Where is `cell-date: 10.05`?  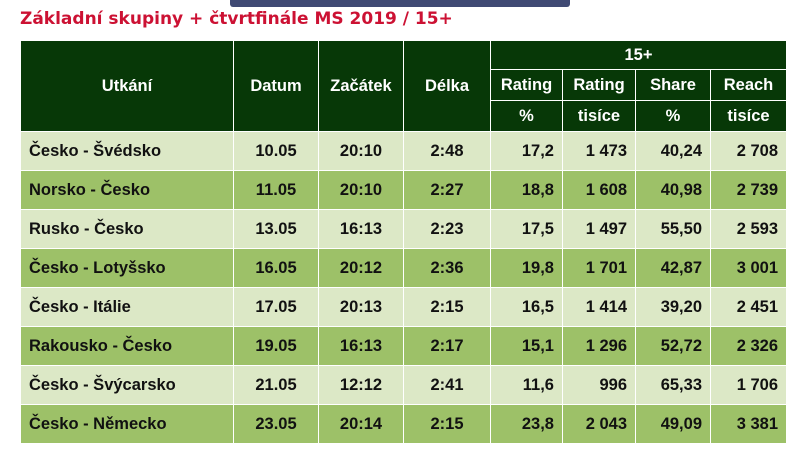
cell-date: 10.05 is located at coordinates (276, 151).